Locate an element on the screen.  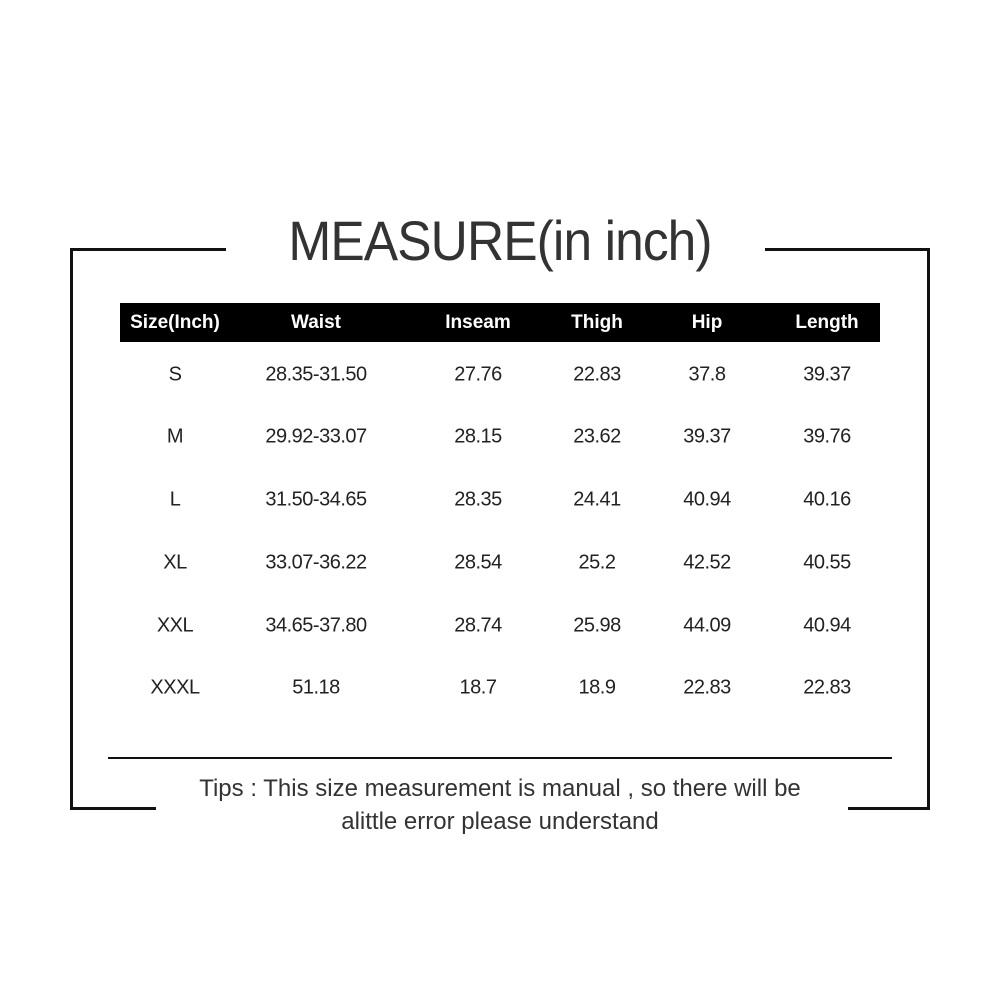
table-cell: 44.09 is located at coordinates (707, 625).